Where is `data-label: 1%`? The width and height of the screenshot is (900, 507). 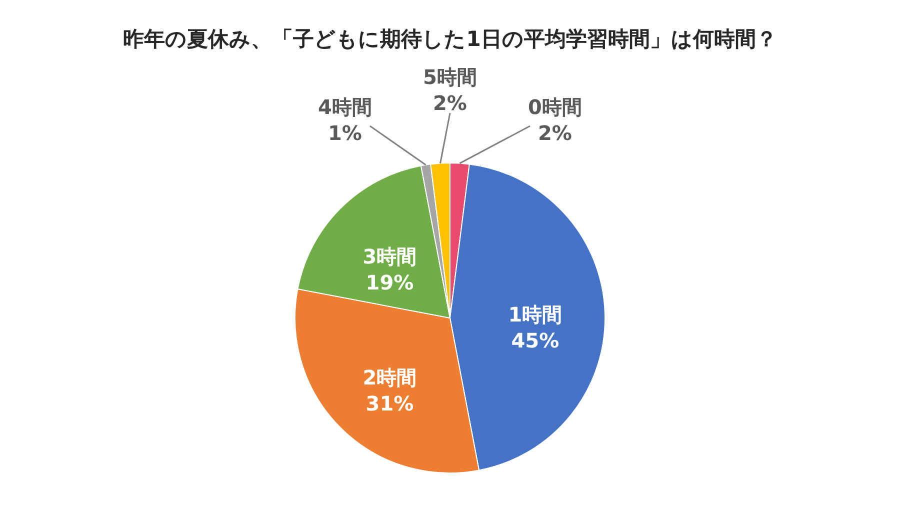 data-label: 1% is located at coordinates (345, 133).